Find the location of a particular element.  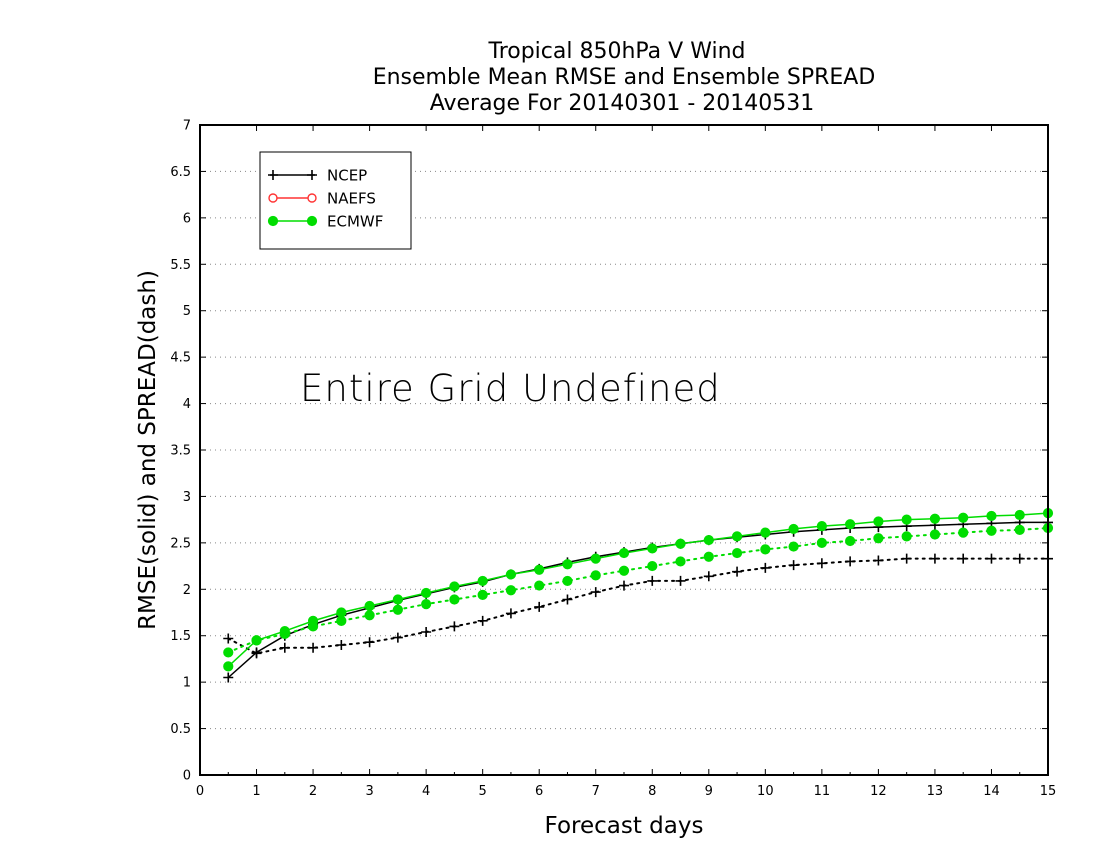

y-tick-label: 1 is located at coordinates (187, 683).